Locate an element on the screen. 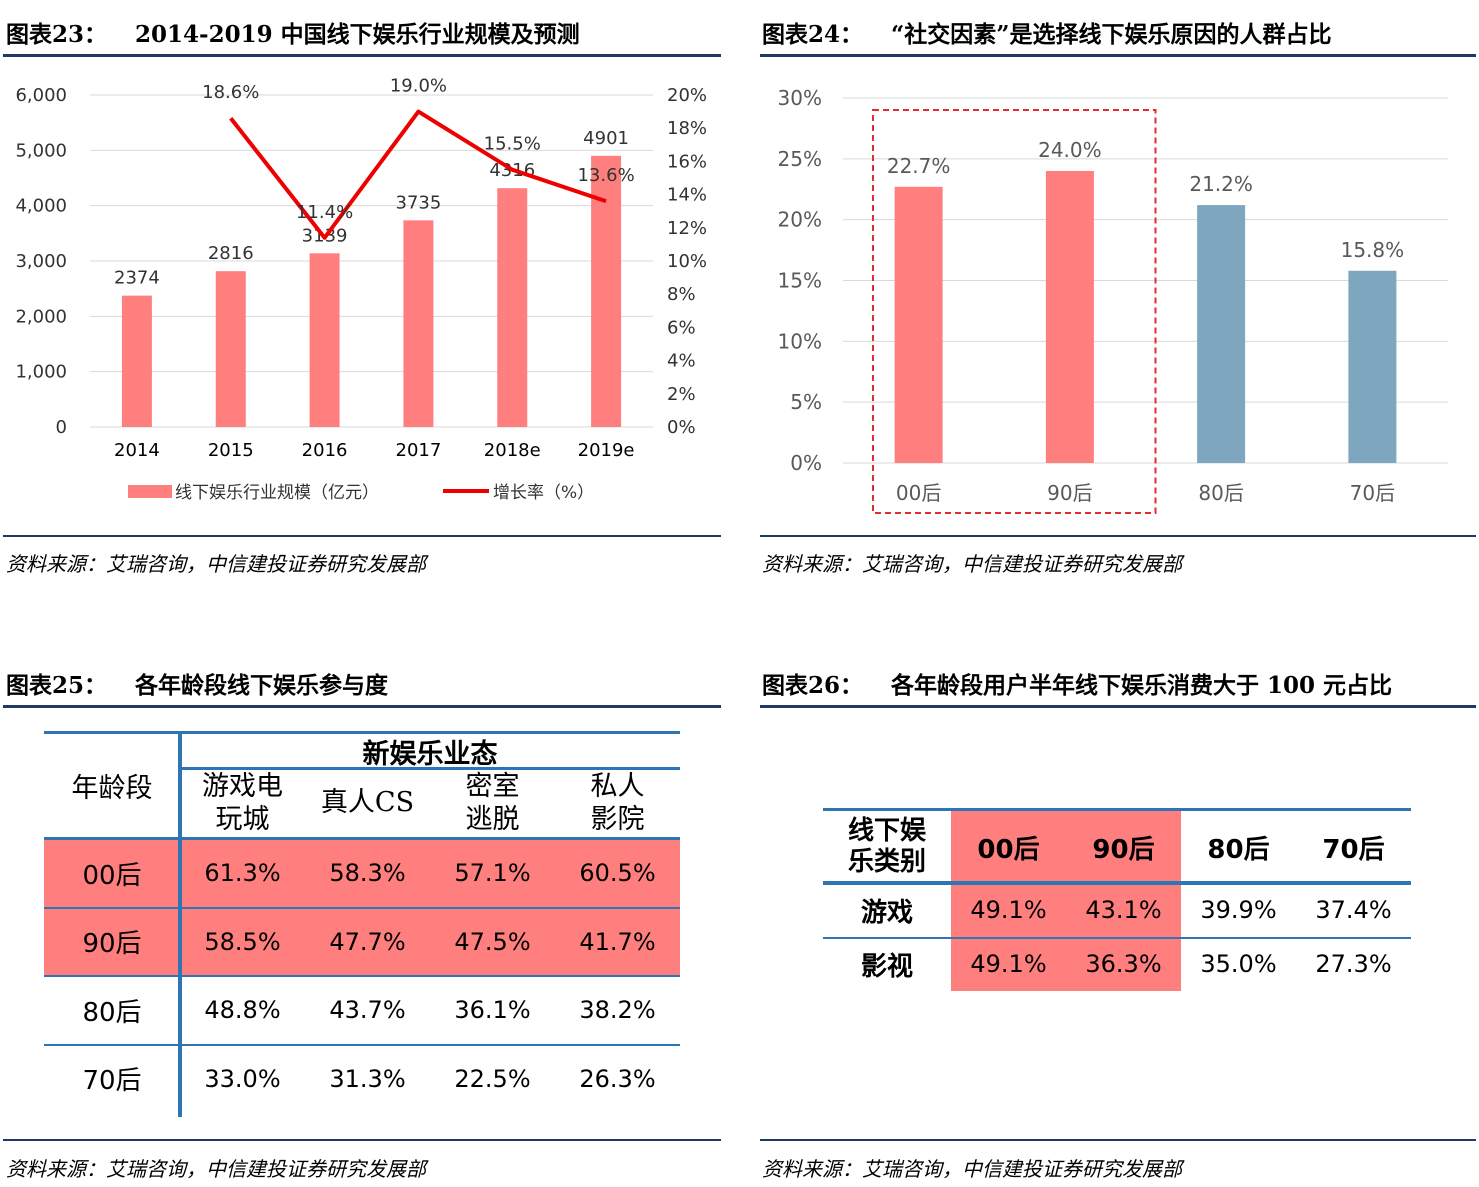  row-label: 影视 is located at coordinates (886, 966).